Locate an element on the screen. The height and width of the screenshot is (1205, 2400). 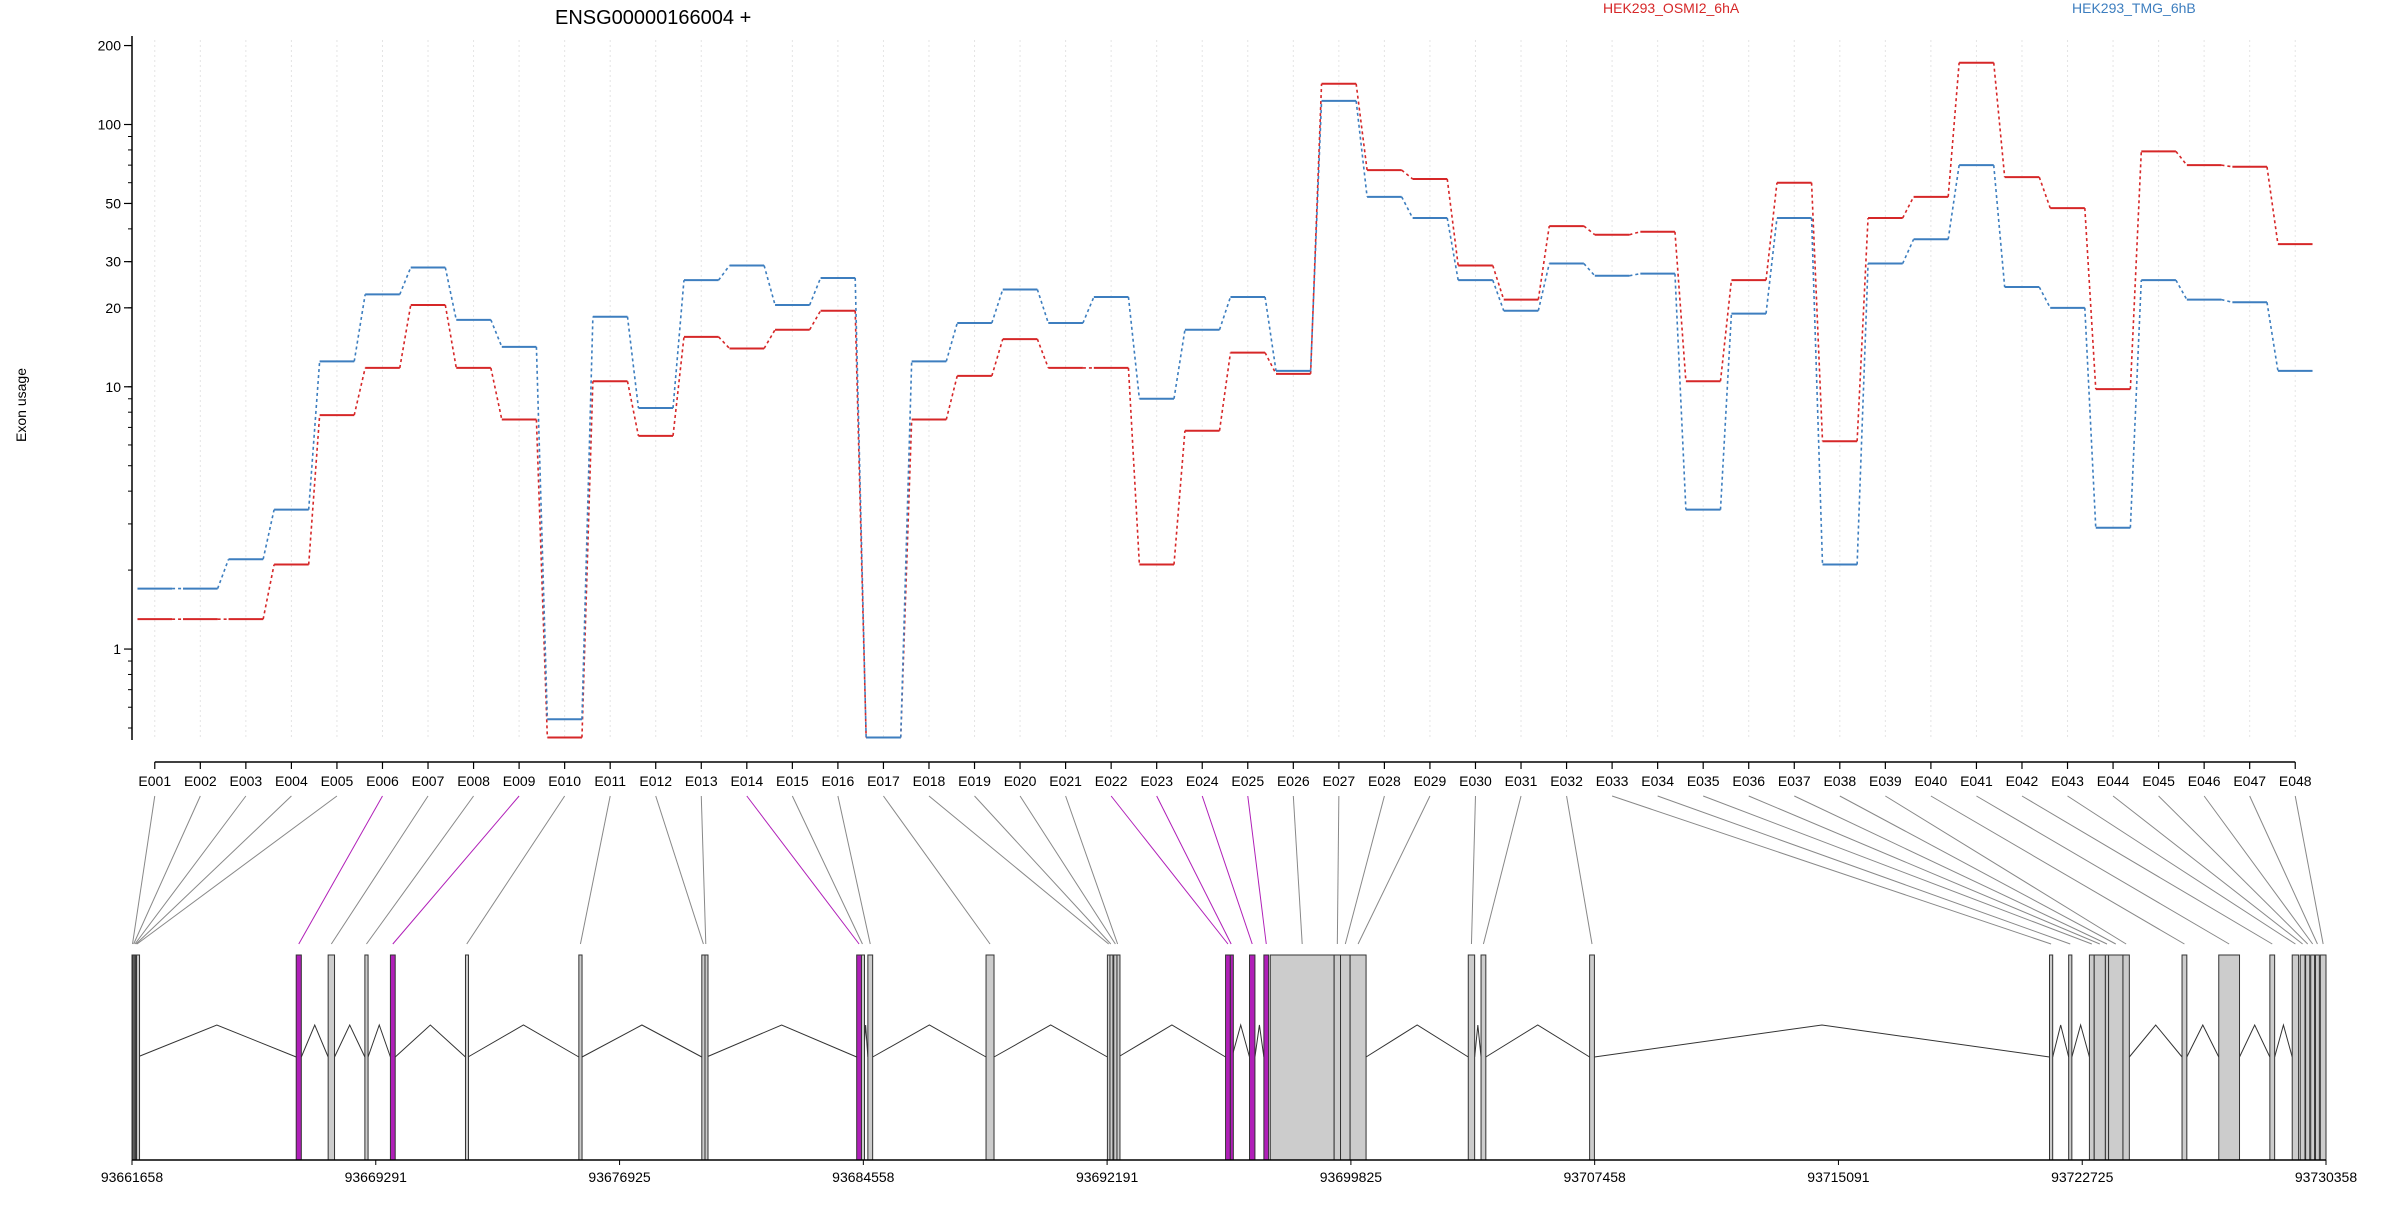
x-tick-label: E001 is located at coordinates (154, 781).